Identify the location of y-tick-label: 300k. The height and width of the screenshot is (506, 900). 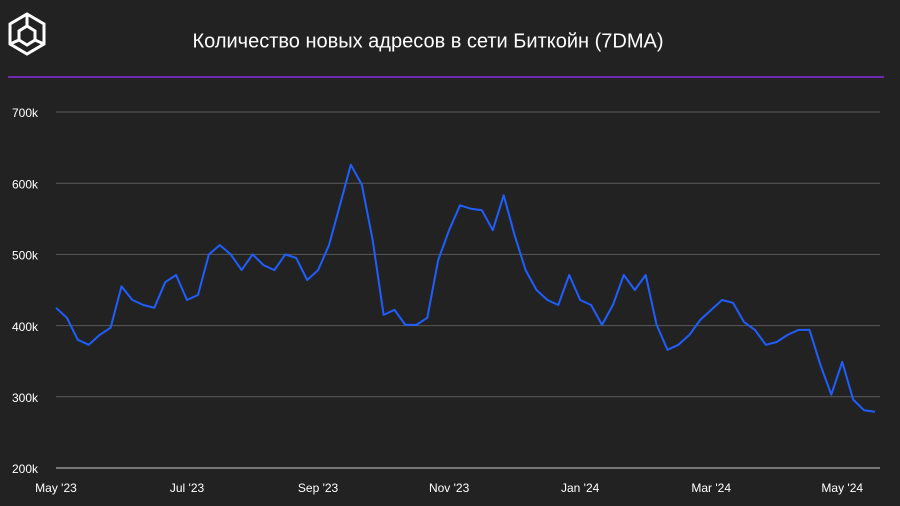
(25, 398).